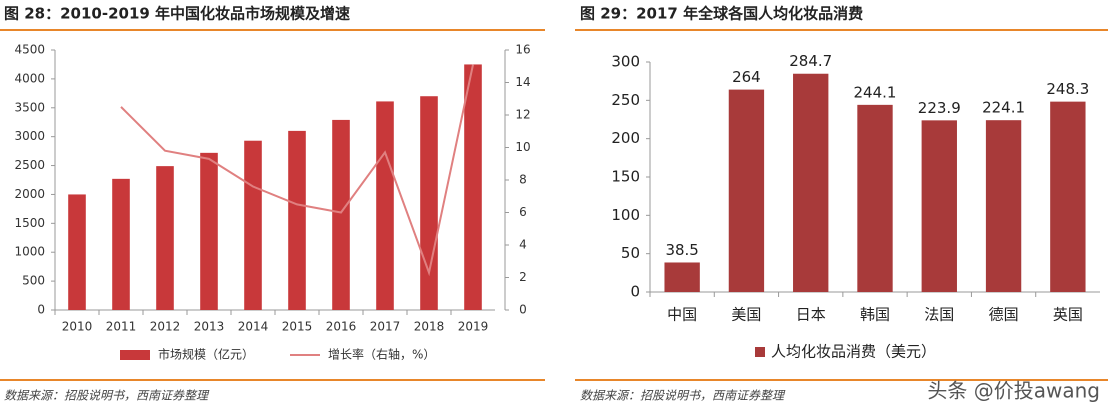  I want to click on x-tick-label: 日本, so click(811, 315).